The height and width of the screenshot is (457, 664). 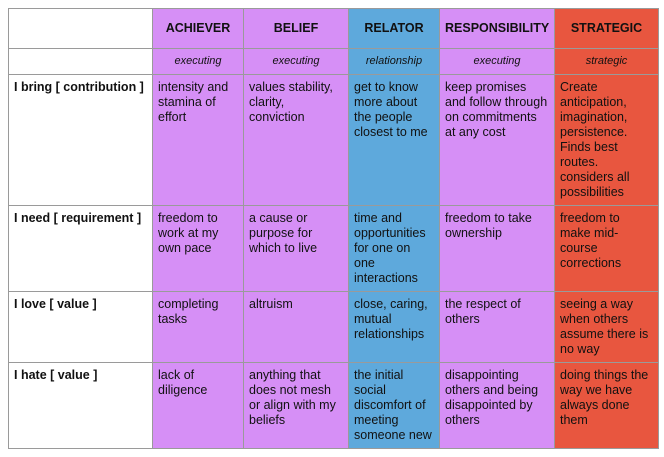 What do you see at coordinates (80, 248) in the screenshot?
I see `row-header: I need [ requirement ]` at bounding box center [80, 248].